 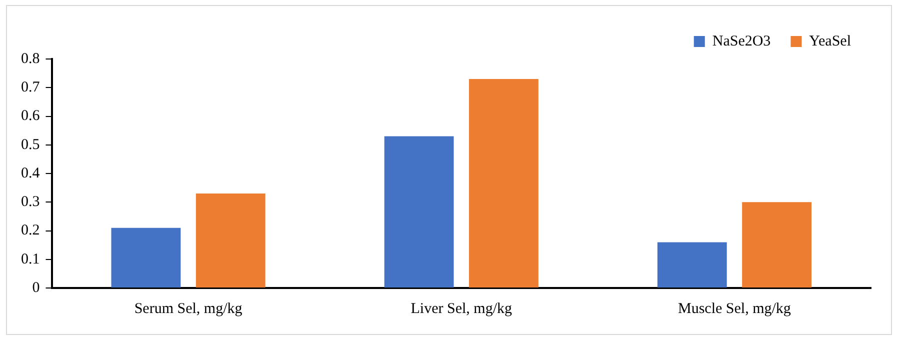 What do you see at coordinates (735, 308) in the screenshot?
I see `x-tick-label: Muscle Sel, mg/kg` at bounding box center [735, 308].